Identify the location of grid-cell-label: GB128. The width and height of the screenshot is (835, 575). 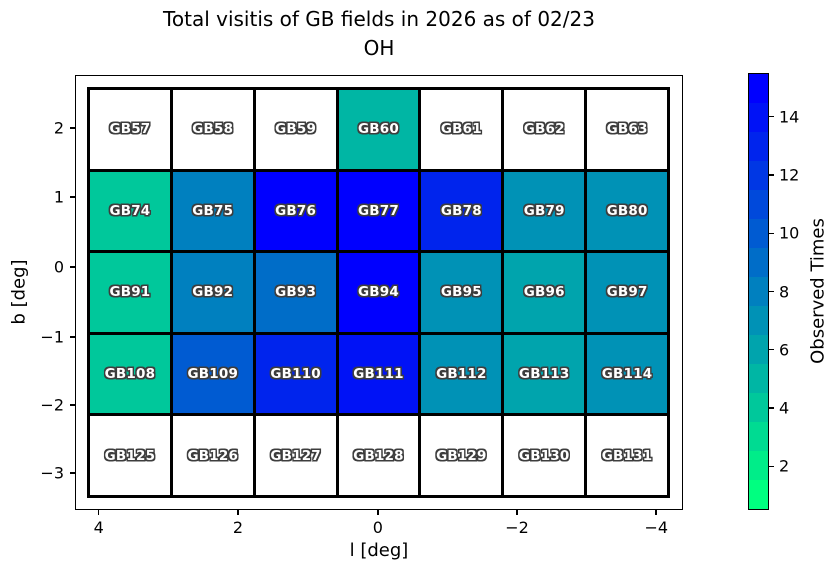
(378, 455).